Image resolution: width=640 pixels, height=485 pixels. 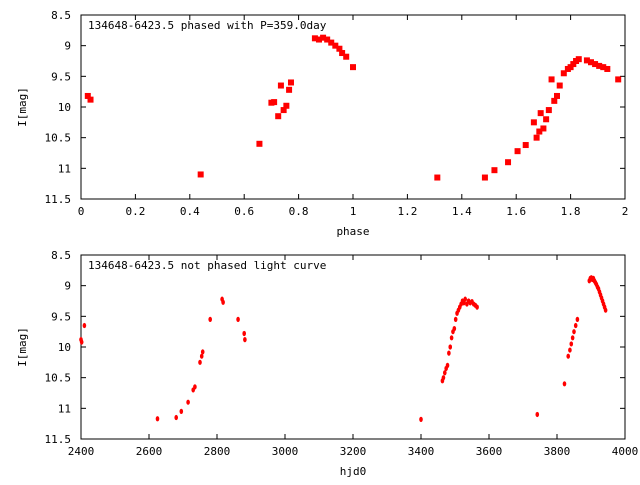 What do you see at coordinates (353, 451) in the screenshot?
I see `x-tick-label: 3200` at bounding box center [353, 451].